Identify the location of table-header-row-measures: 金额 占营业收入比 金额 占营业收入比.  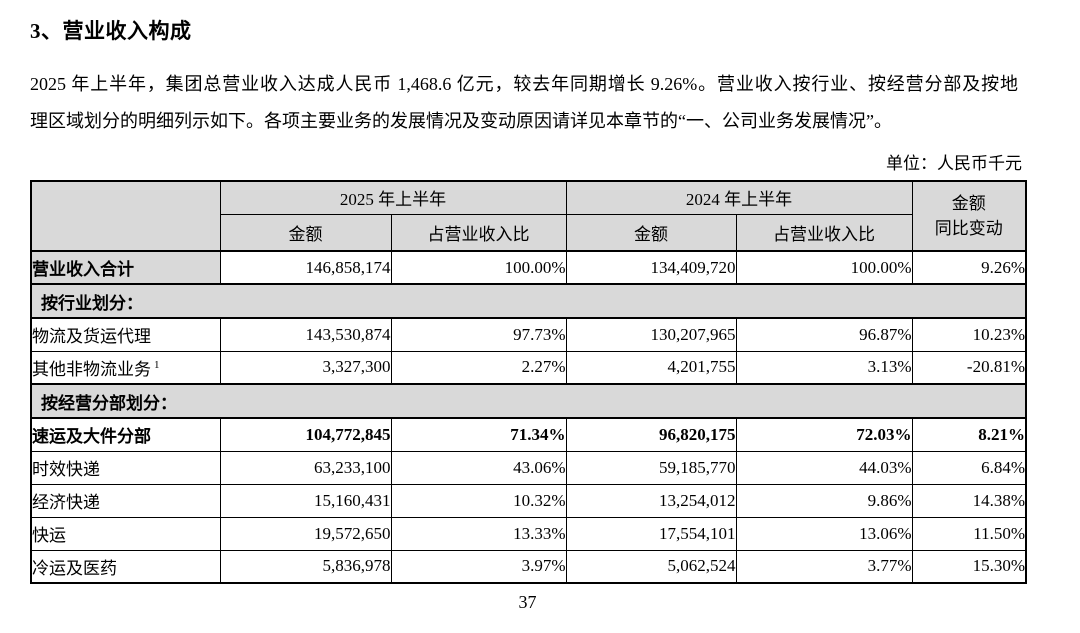
(528, 232).